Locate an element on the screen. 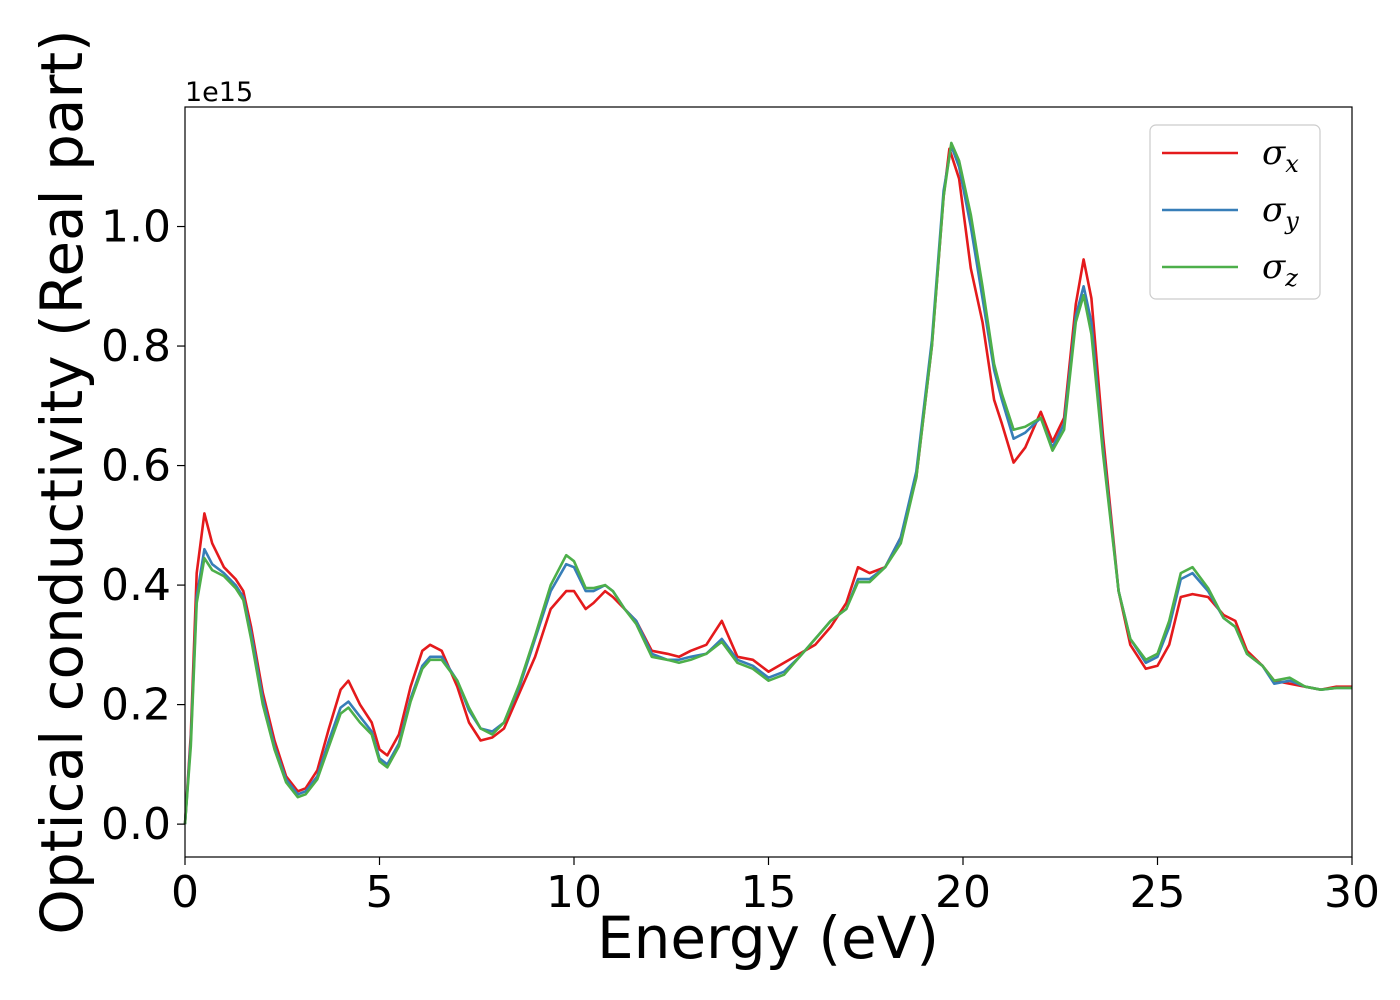  y-axis-title: Optical conductivity (Real part) is located at coordinates (62, 481).